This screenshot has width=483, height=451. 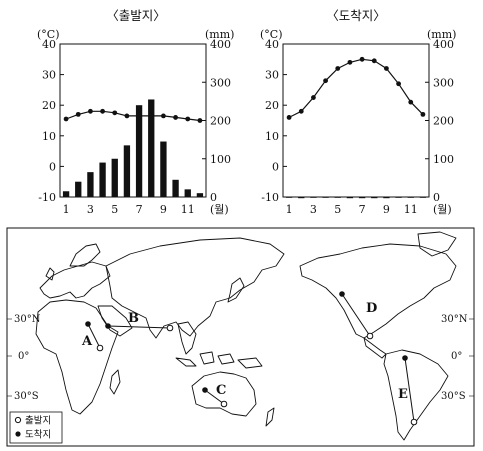 What do you see at coordinates (195, 288) in the screenshot?
I see `asia-outline` at bounding box center [195, 288].